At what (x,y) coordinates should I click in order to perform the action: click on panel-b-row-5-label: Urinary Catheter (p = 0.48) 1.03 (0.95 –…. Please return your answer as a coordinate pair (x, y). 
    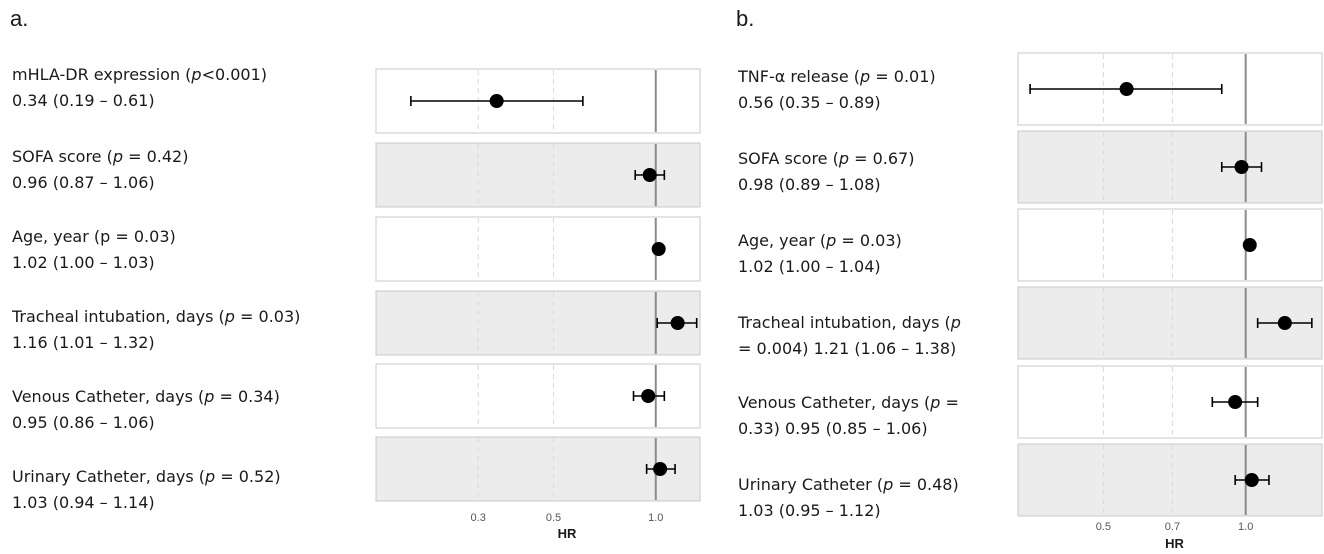
    Looking at the image, I should click on (848, 498).